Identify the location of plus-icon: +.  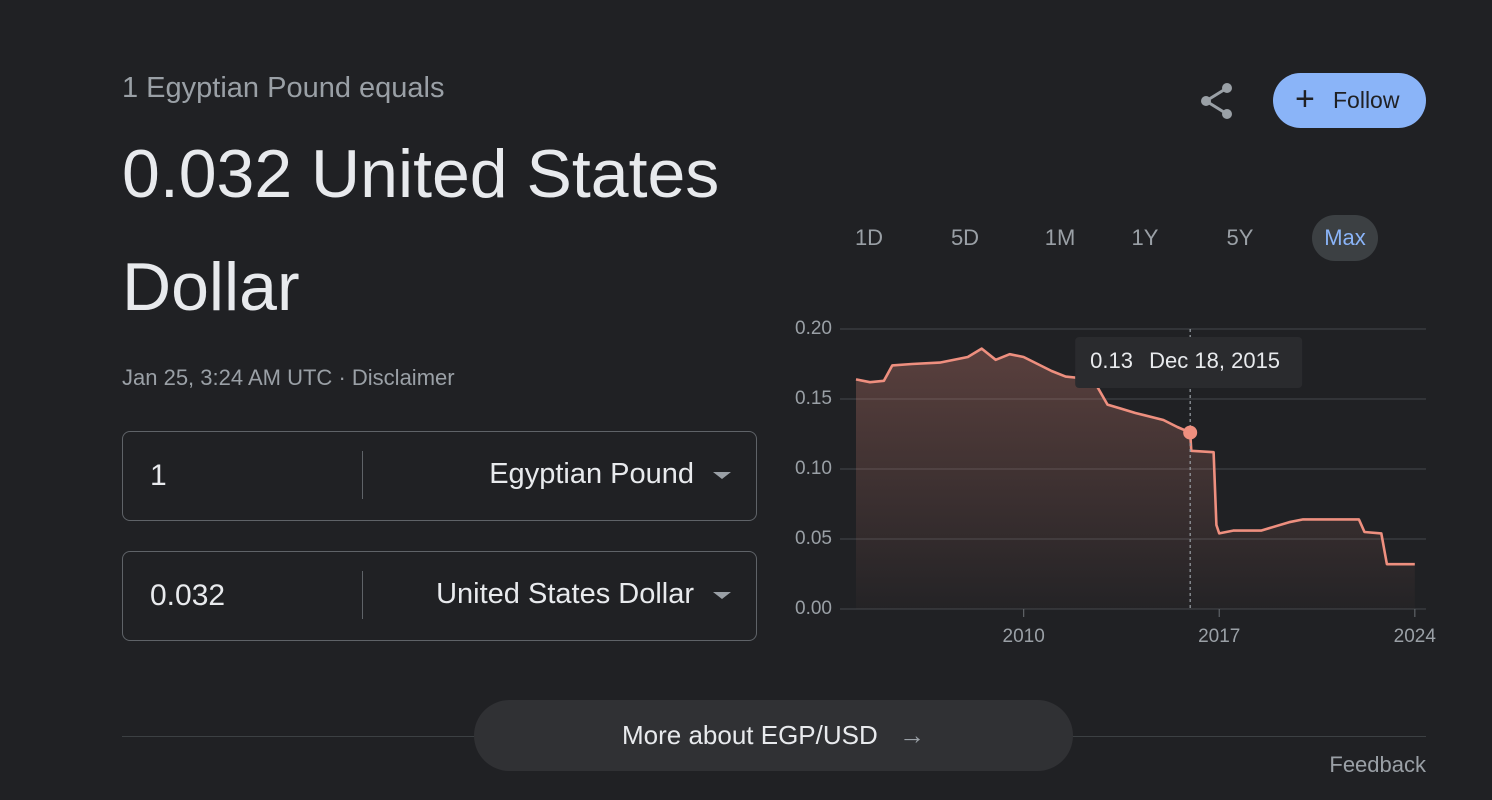
(1305, 99).